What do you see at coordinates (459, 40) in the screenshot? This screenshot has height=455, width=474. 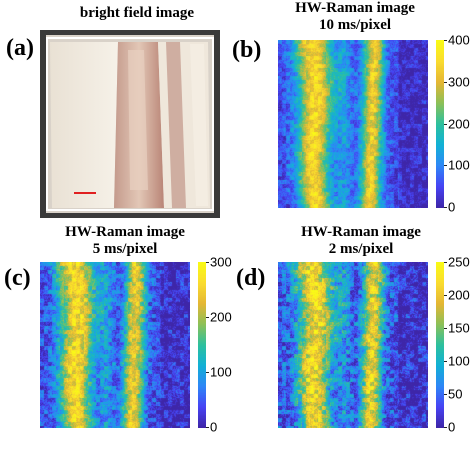 I see `colorbar-tick-label: 400` at bounding box center [459, 40].